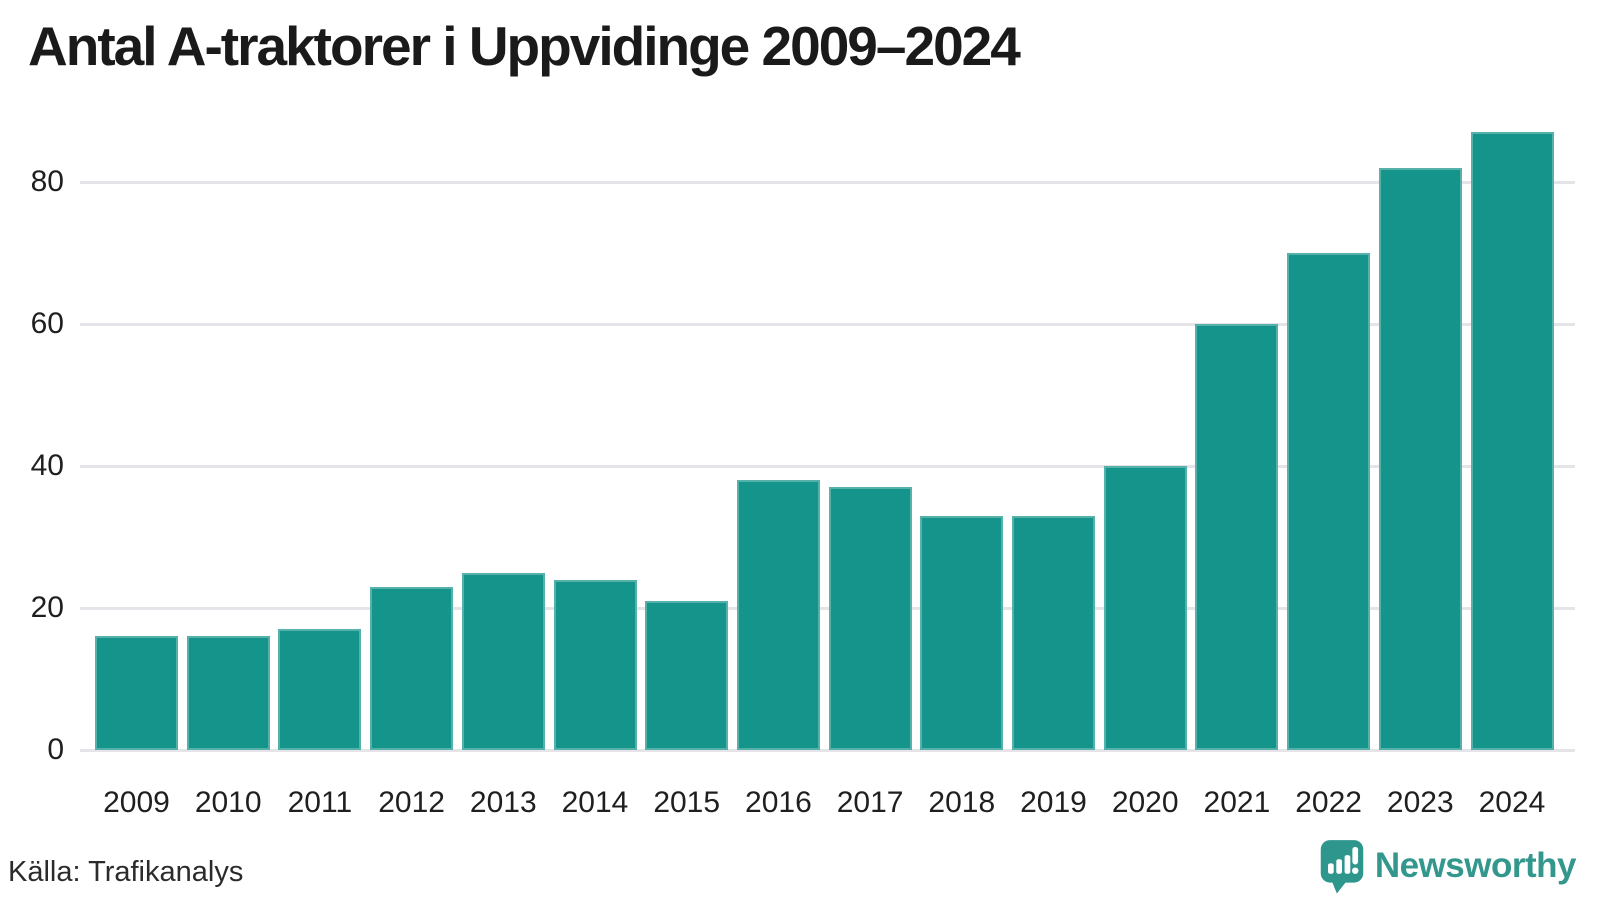 This screenshot has width=1600, height=900. I want to click on y-axis-tick-label: 40, so click(47, 465).